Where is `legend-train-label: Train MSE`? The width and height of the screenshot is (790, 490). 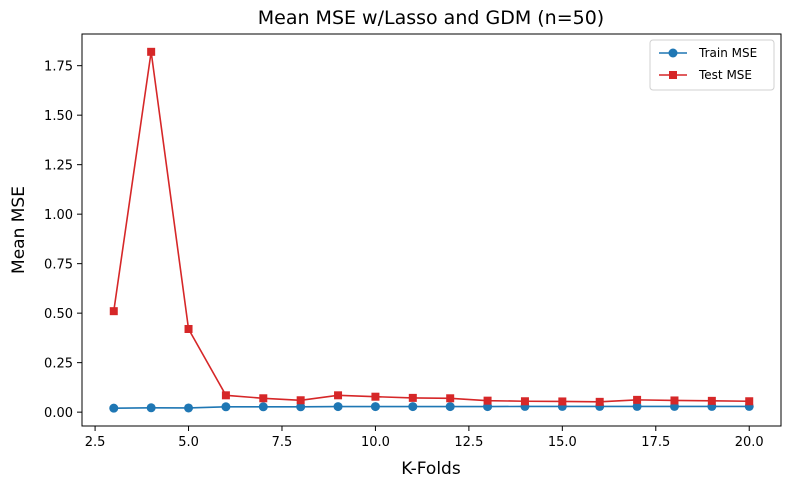
legend-train-label: Train MSE is located at coordinates (727, 53).